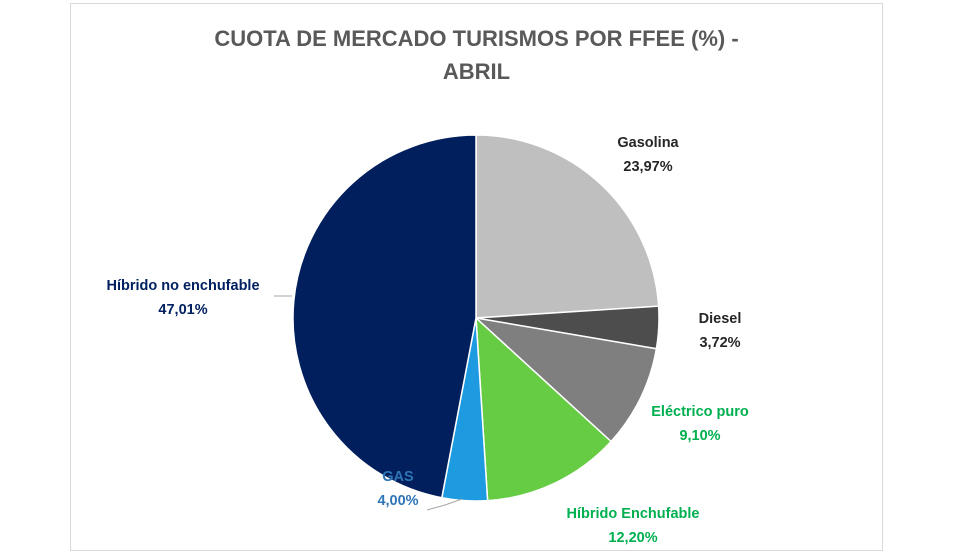  I want to click on data-label-category: Gasolina, so click(648, 143).